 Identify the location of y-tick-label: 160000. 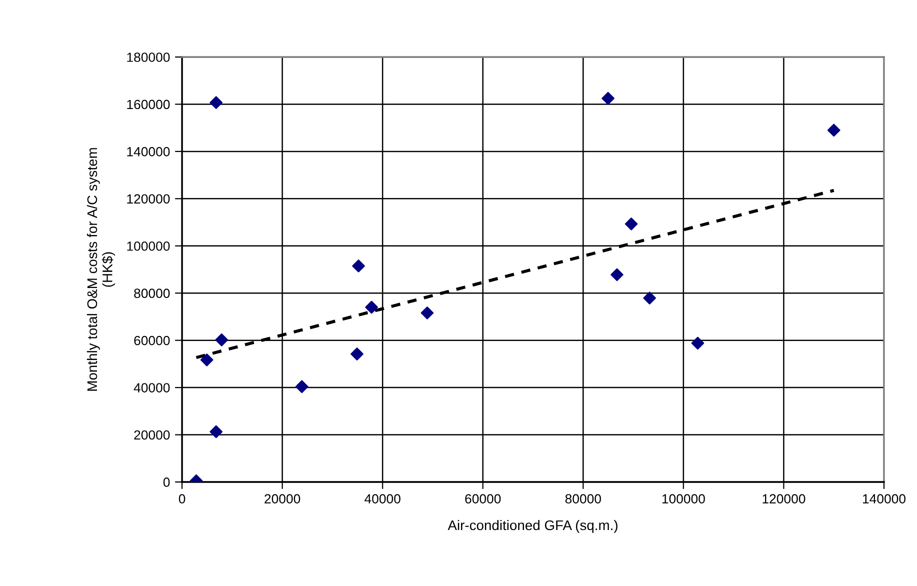
(148, 105).